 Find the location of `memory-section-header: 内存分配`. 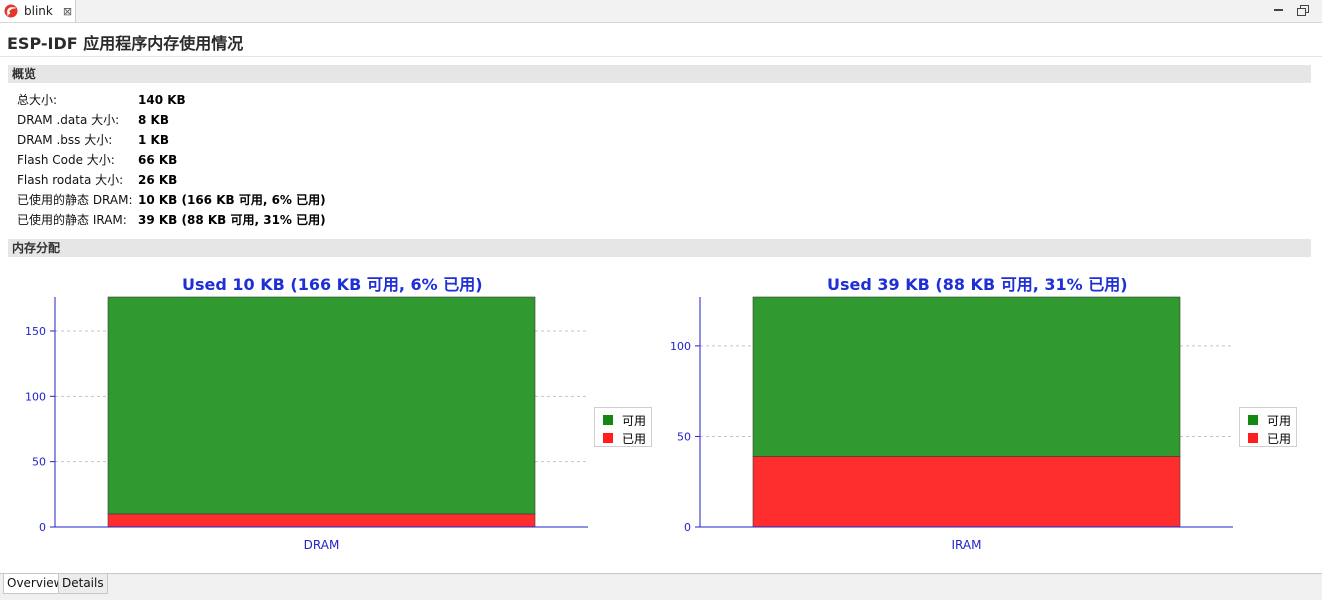

memory-section-header: 内存分配 is located at coordinates (659, 248).